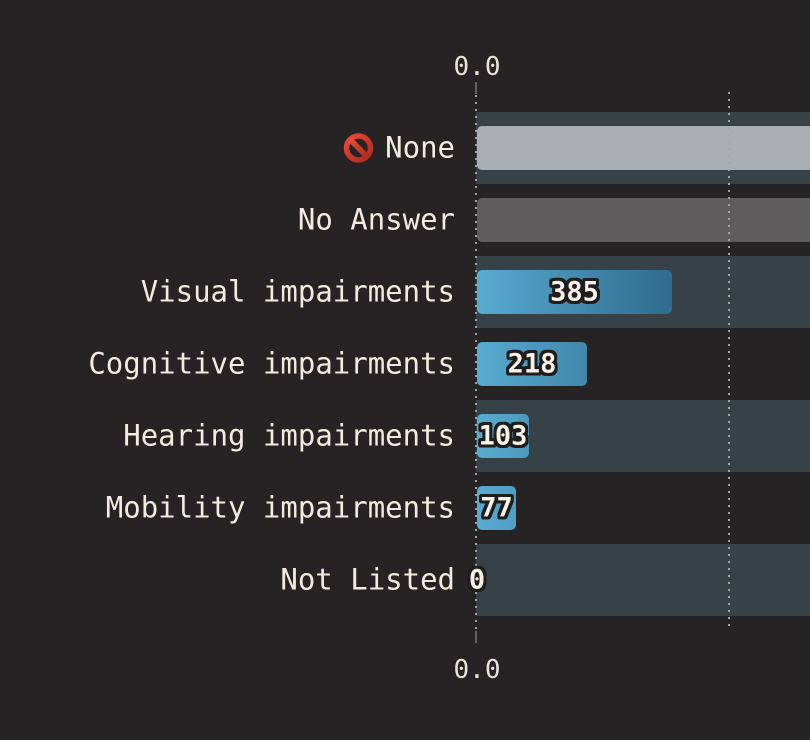  I want to click on category-label-text: Cognitive impairments, so click(271, 363).